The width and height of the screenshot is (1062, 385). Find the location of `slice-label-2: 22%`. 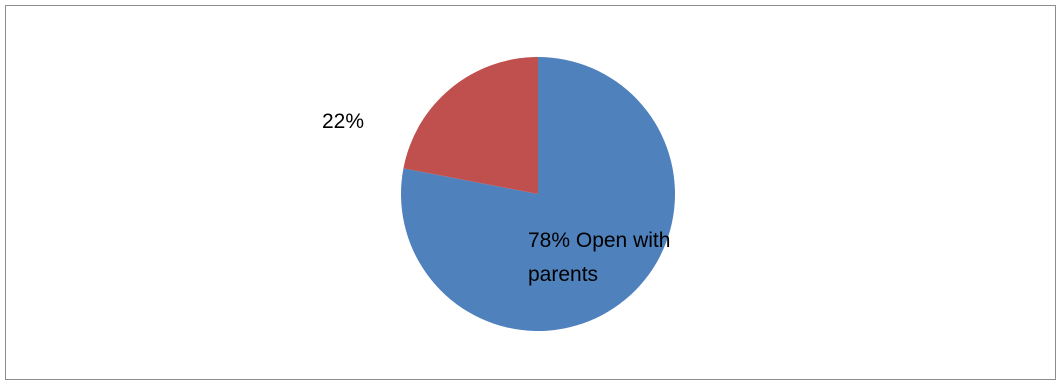

slice-label-2: 22% is located at coordinates (343, 121).